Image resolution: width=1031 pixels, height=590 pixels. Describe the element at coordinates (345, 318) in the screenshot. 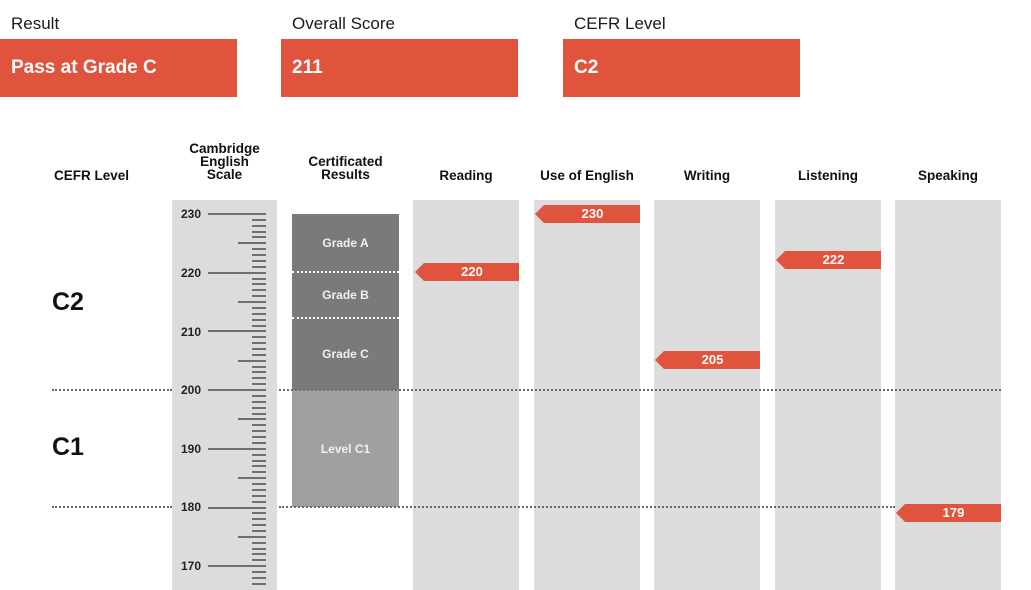

I see `grade-b-c-divider` at that location.